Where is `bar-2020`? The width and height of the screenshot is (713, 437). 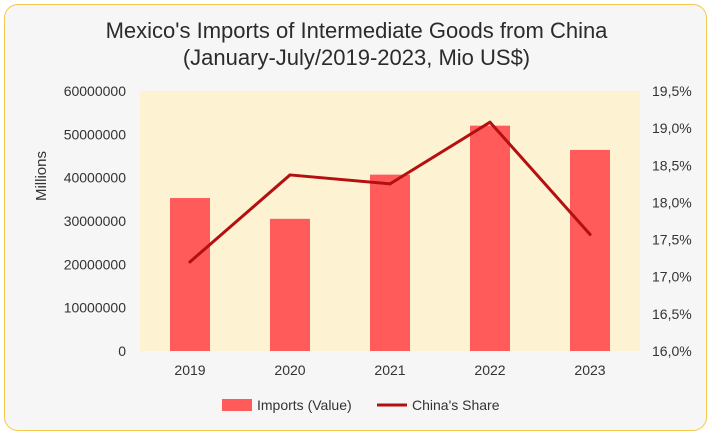 bar-2020 is located at coordinates (290, 284).